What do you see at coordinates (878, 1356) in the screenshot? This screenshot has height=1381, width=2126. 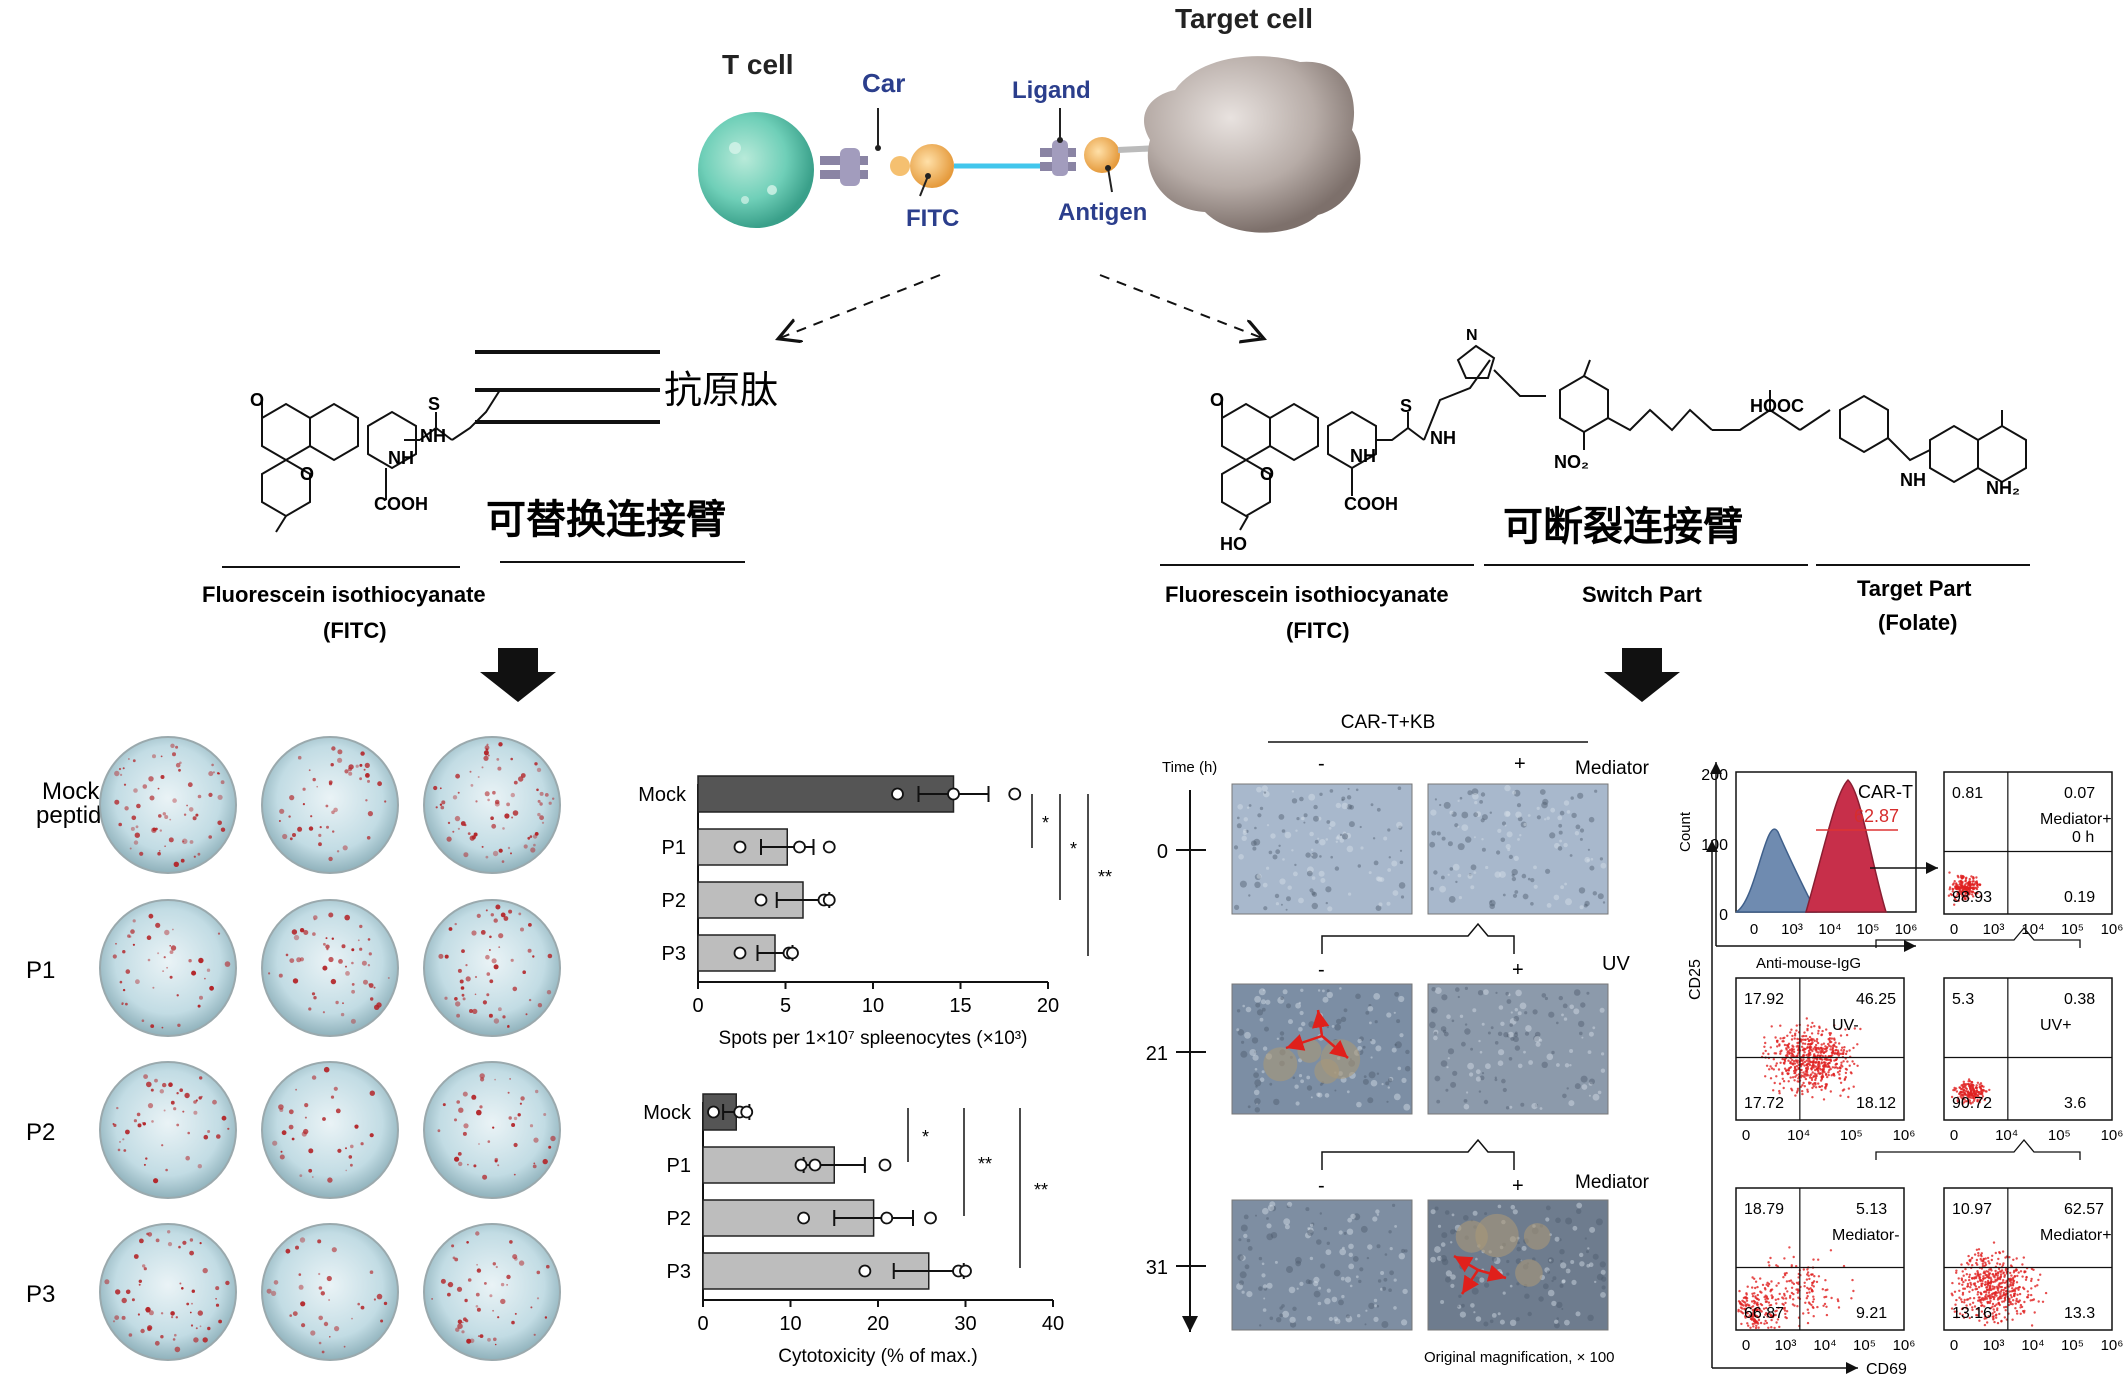 I see `x-axis-label: Cytotoxicity (% of max.)` at bounding box center [878, 1356].